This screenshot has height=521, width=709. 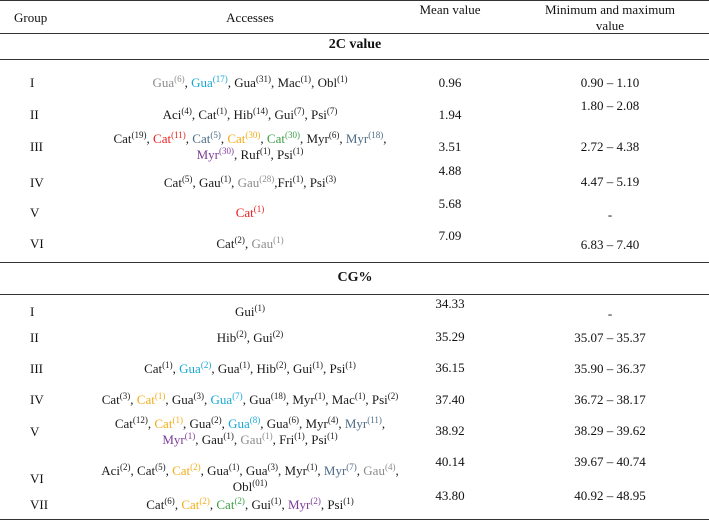 What do you see at coordinates (255, 420) in the screenshot?
I see `accession-count: (8)` at bounding box center [255, 420].